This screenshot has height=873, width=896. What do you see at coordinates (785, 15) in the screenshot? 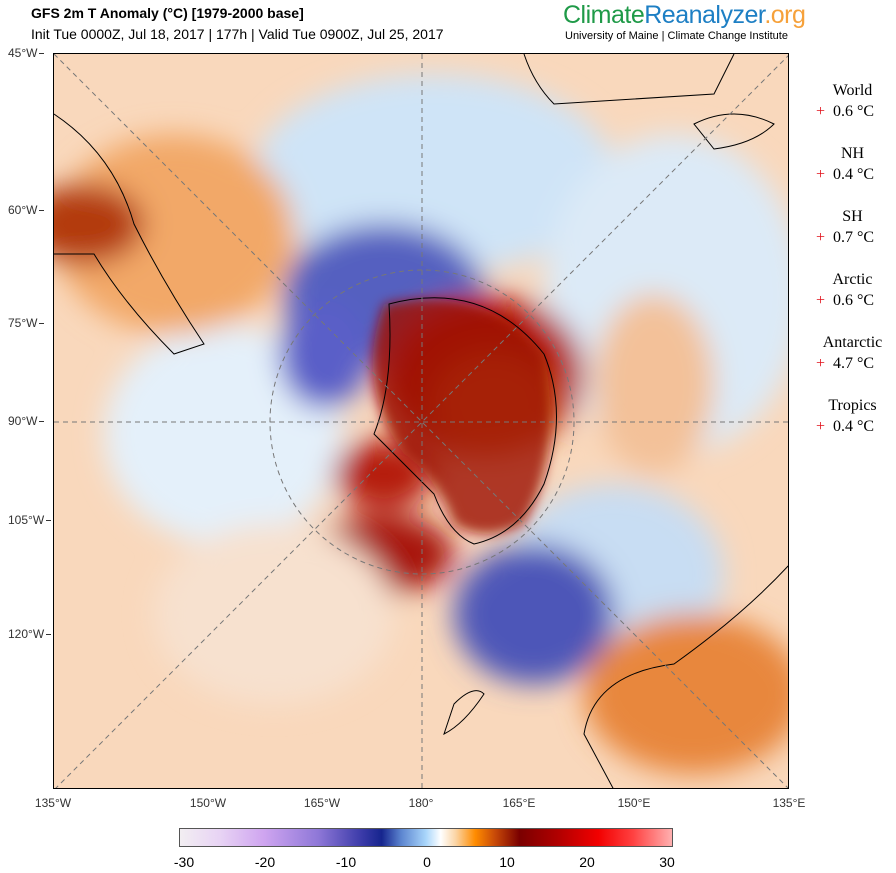
I see `logo-org: .org` at bounding box center [785, 15].